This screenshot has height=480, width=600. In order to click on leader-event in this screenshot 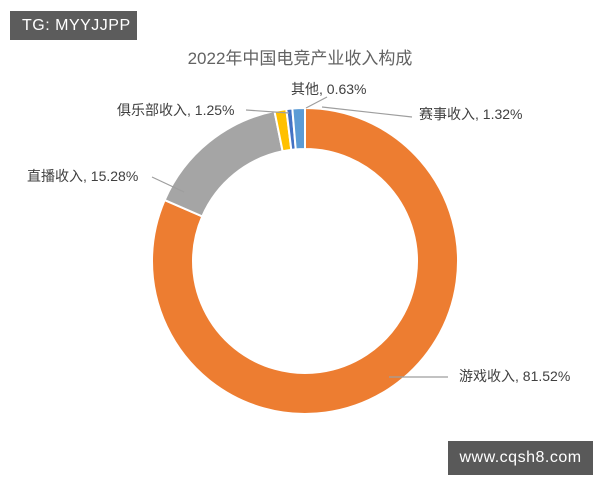, I will do `click(367, 112)`.